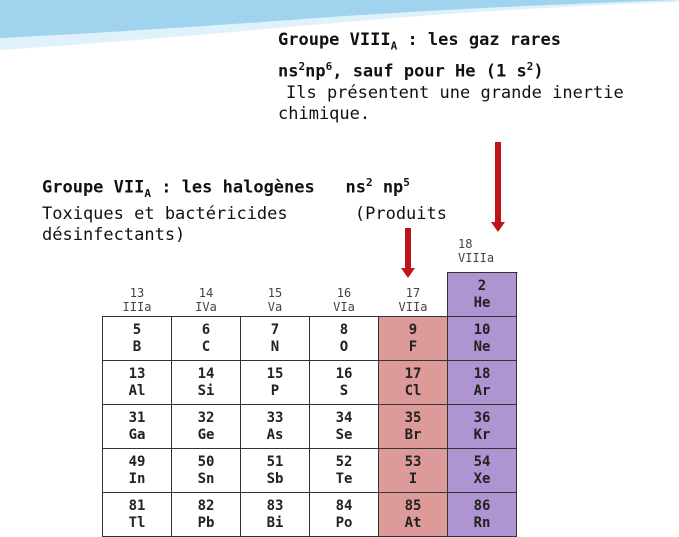 This screenshot has width=679, height=537. What do you see at coordinates (275, 329) in the screenshot?
I see `atomic-number: 7` at bounding box center [275, 329].